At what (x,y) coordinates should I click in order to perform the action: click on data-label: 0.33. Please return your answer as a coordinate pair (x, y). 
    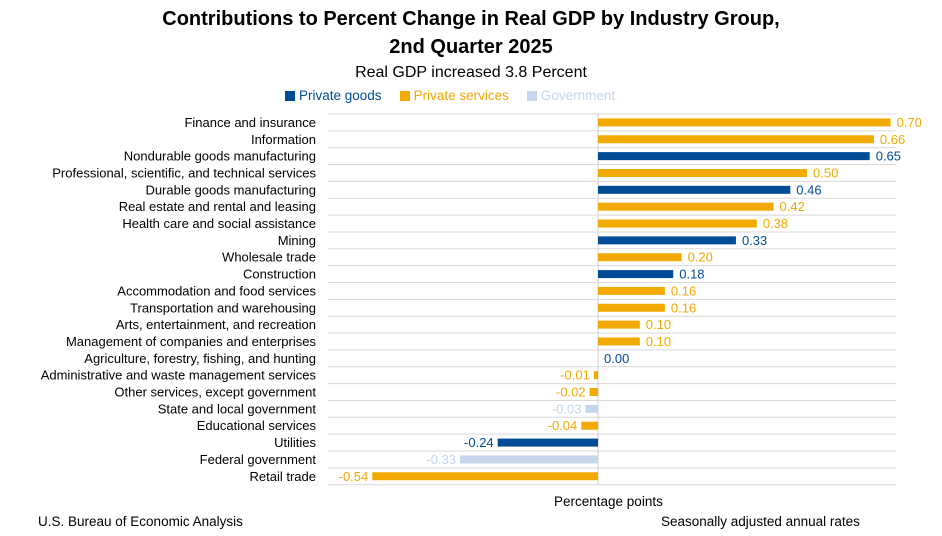
    Looking at the image, I should click on (754, 240).